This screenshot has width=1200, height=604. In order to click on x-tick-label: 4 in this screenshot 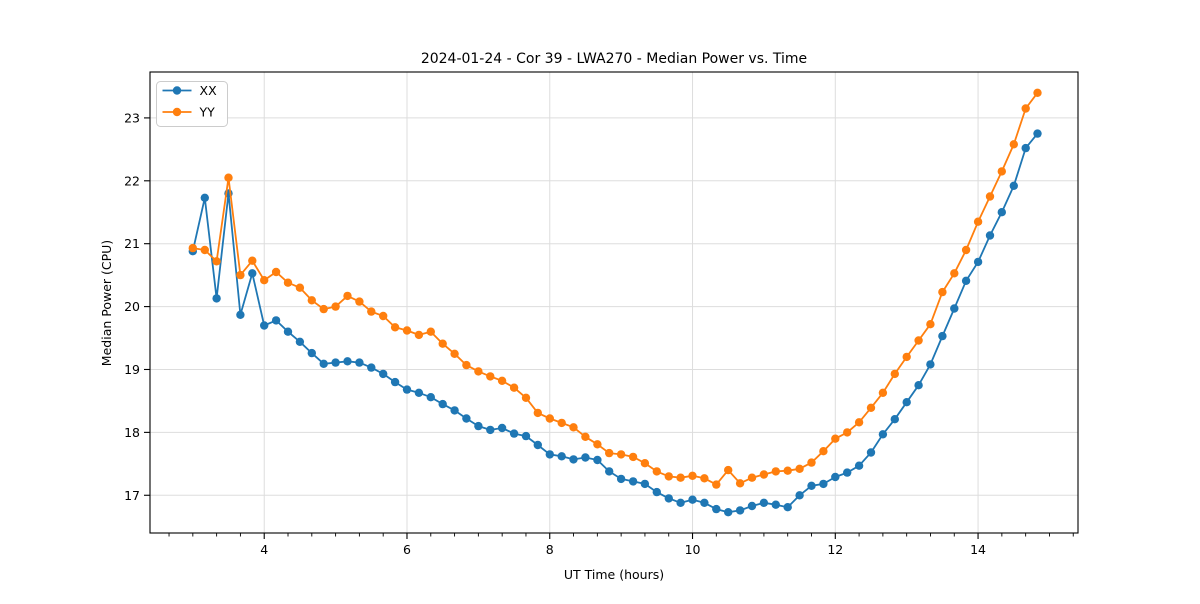, I will do `click(264, 549)`.